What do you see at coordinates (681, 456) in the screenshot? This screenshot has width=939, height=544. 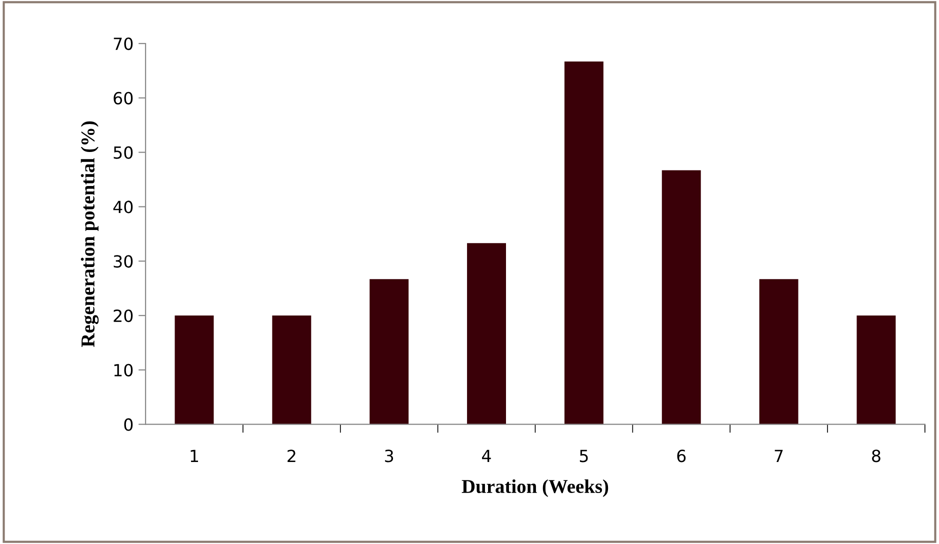 I see `x-tick-label: 6` at bounding box center [681, 456].